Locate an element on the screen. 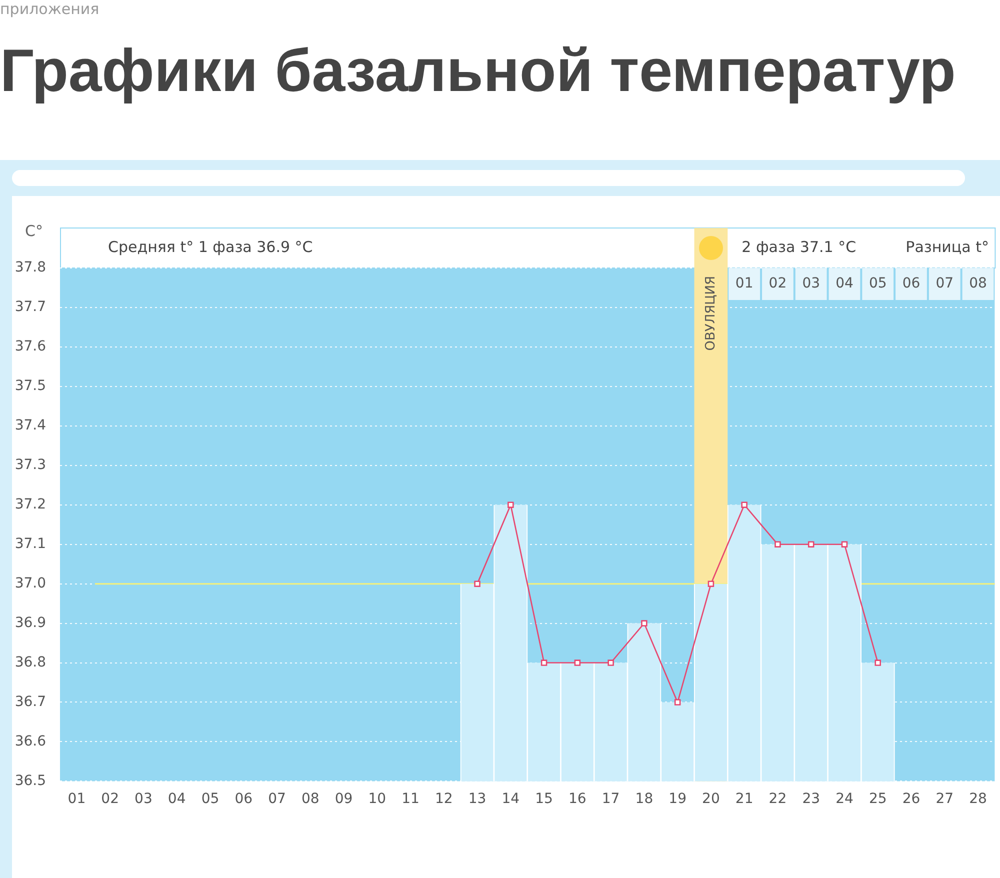 This screenshot has height=878, width=1000. annotation: 02 is located at coordinates (777, 284).